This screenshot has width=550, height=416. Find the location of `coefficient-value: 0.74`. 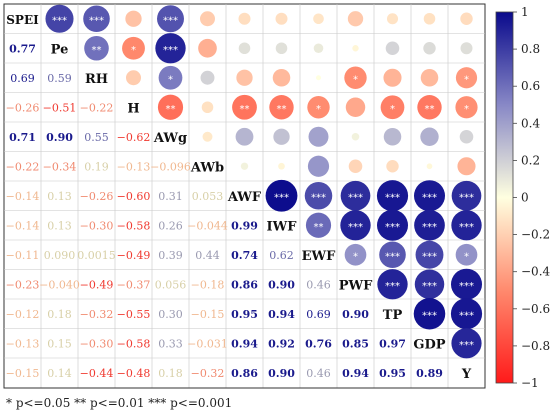

coefficient-value: 0.74 is located at coordinates (244, 255).